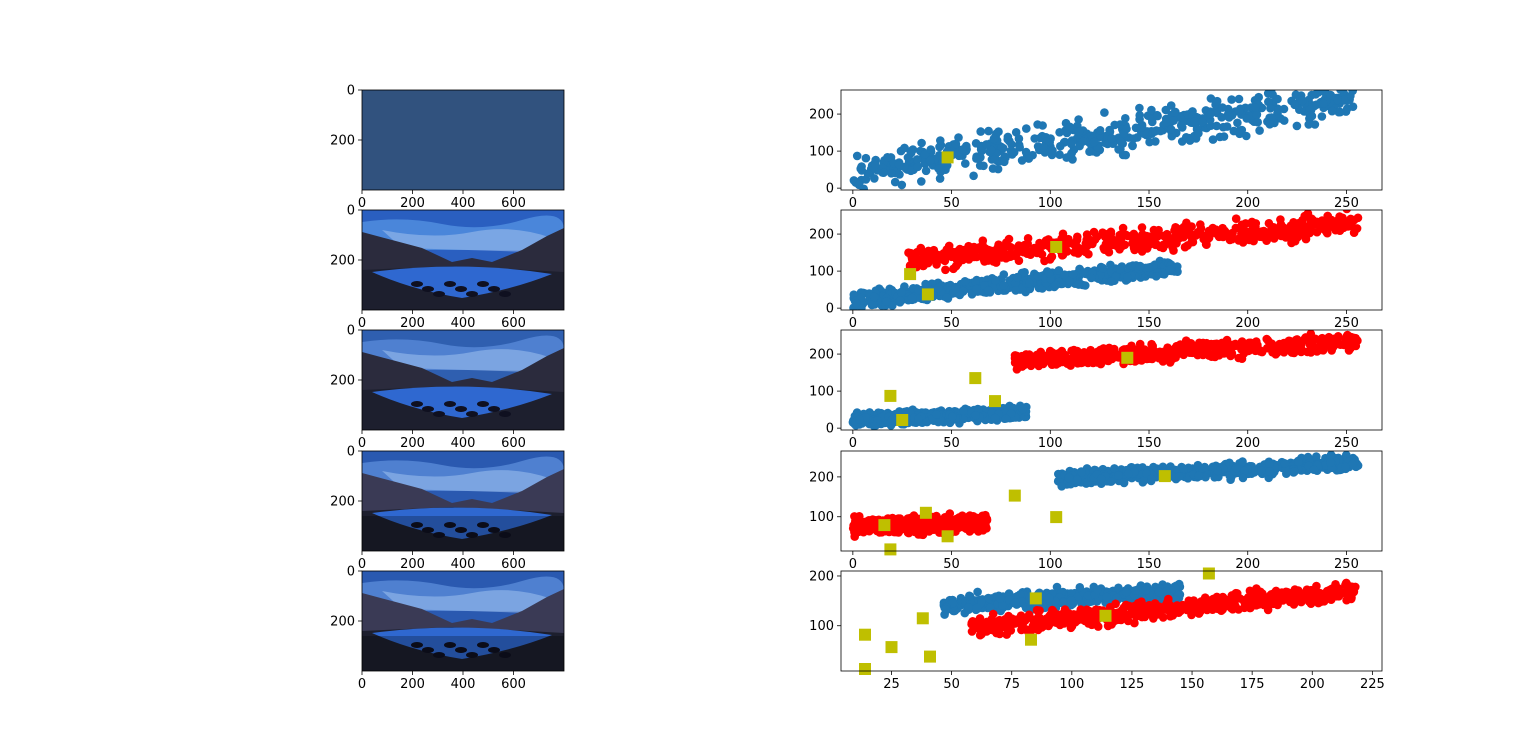 The image size is (1536, 754). Describe the element at coordinates (1011, 684) in the screenshot. I see `x-tick-label: 75` at that location.